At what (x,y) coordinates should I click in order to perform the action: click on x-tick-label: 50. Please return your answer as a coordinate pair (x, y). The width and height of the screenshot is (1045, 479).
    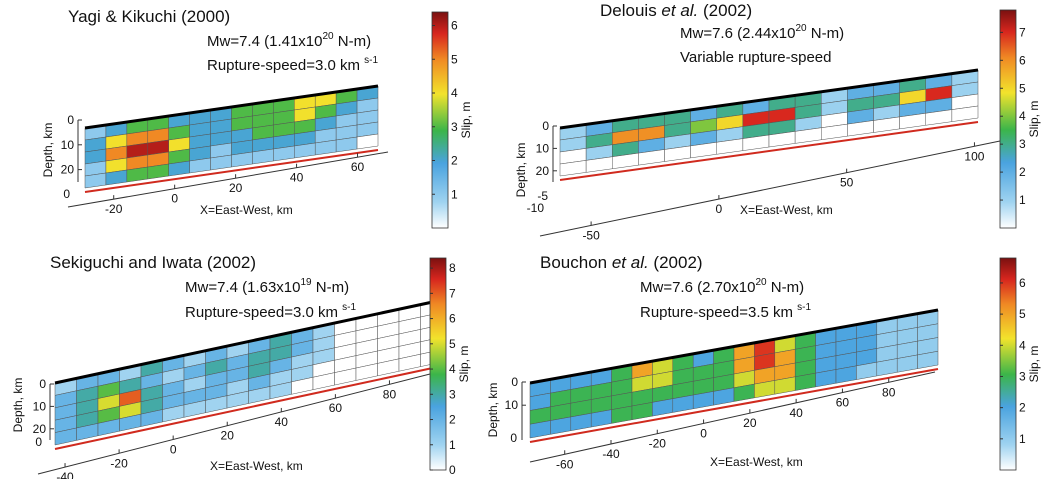
    Looking at the image, I should click on (847, 183).